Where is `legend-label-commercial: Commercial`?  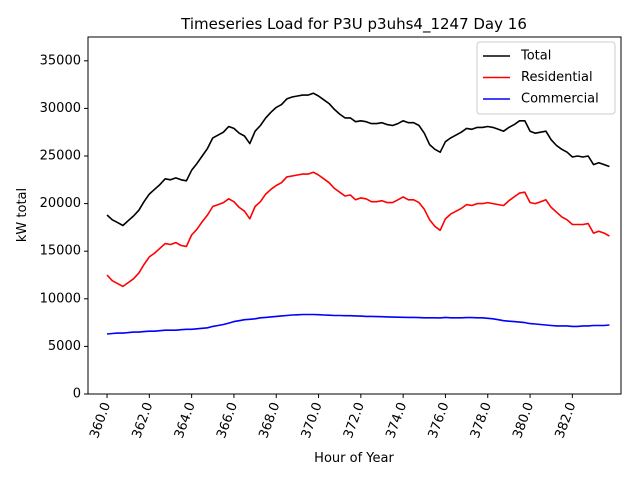 legend-label-commercial: Commercial is located at coordinates (560, 99).